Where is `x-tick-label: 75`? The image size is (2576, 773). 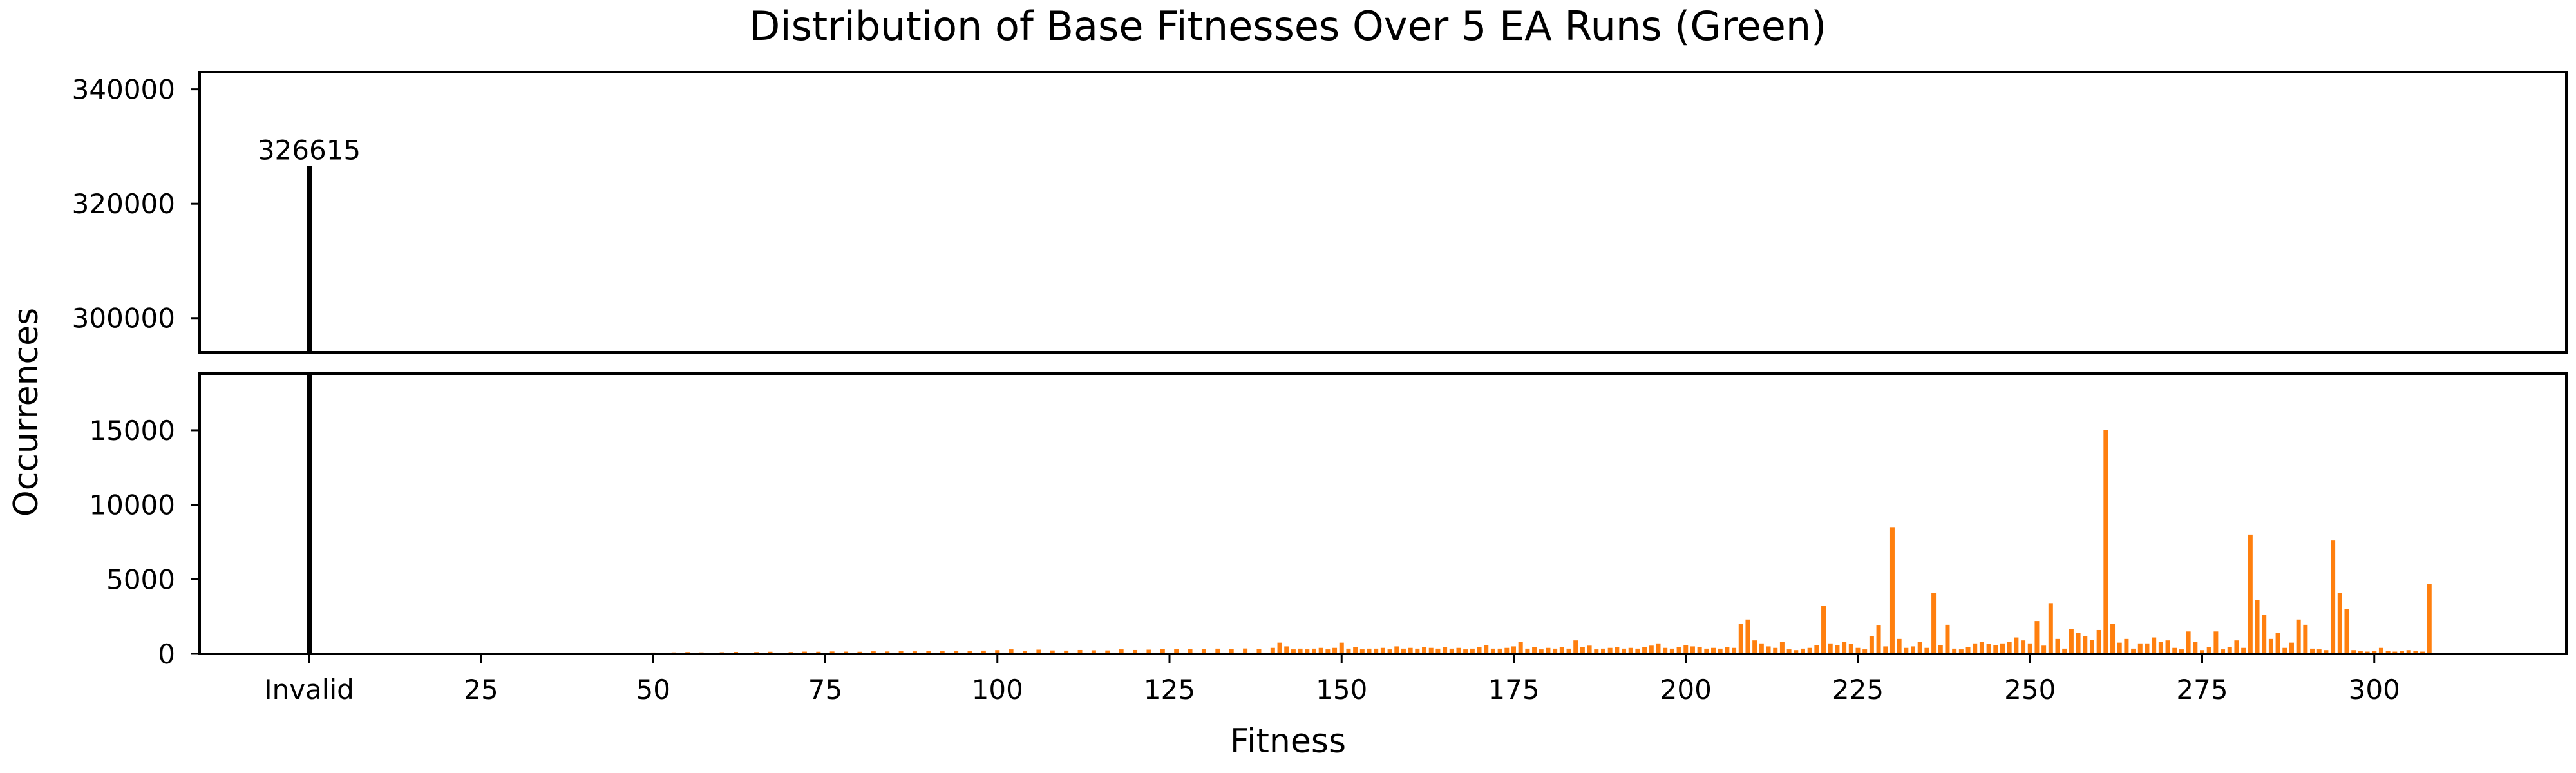
x-tick-label: 75 is located at coordinates (825, 689).